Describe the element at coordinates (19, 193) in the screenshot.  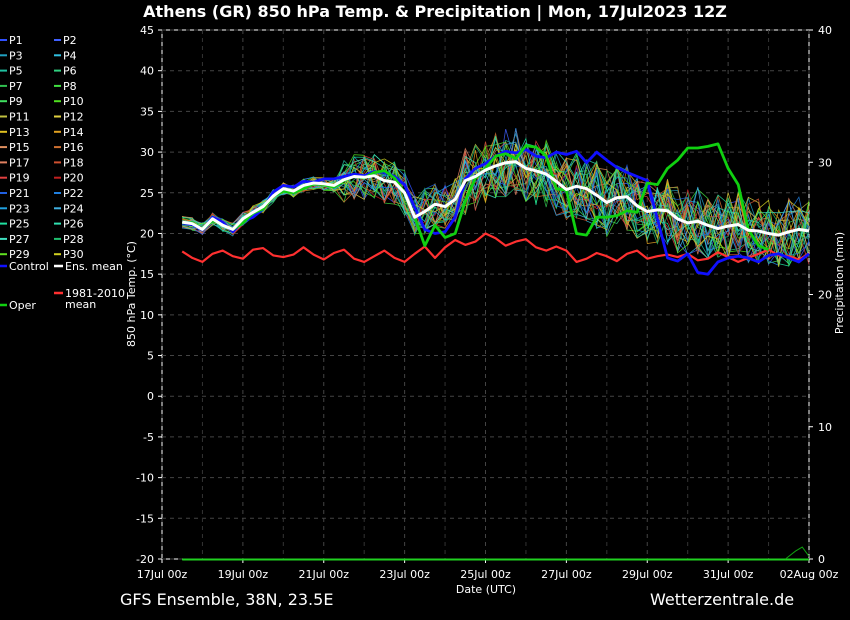
I see `legend-entry-label: P21` at that location.